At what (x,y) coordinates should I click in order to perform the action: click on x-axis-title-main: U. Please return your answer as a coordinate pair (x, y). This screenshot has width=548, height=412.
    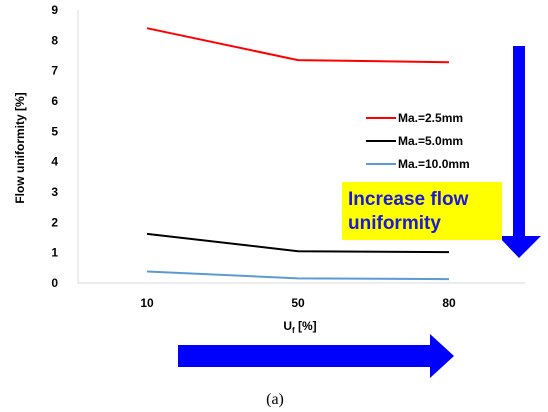
    Looking at the image, I should click on (287, 326).